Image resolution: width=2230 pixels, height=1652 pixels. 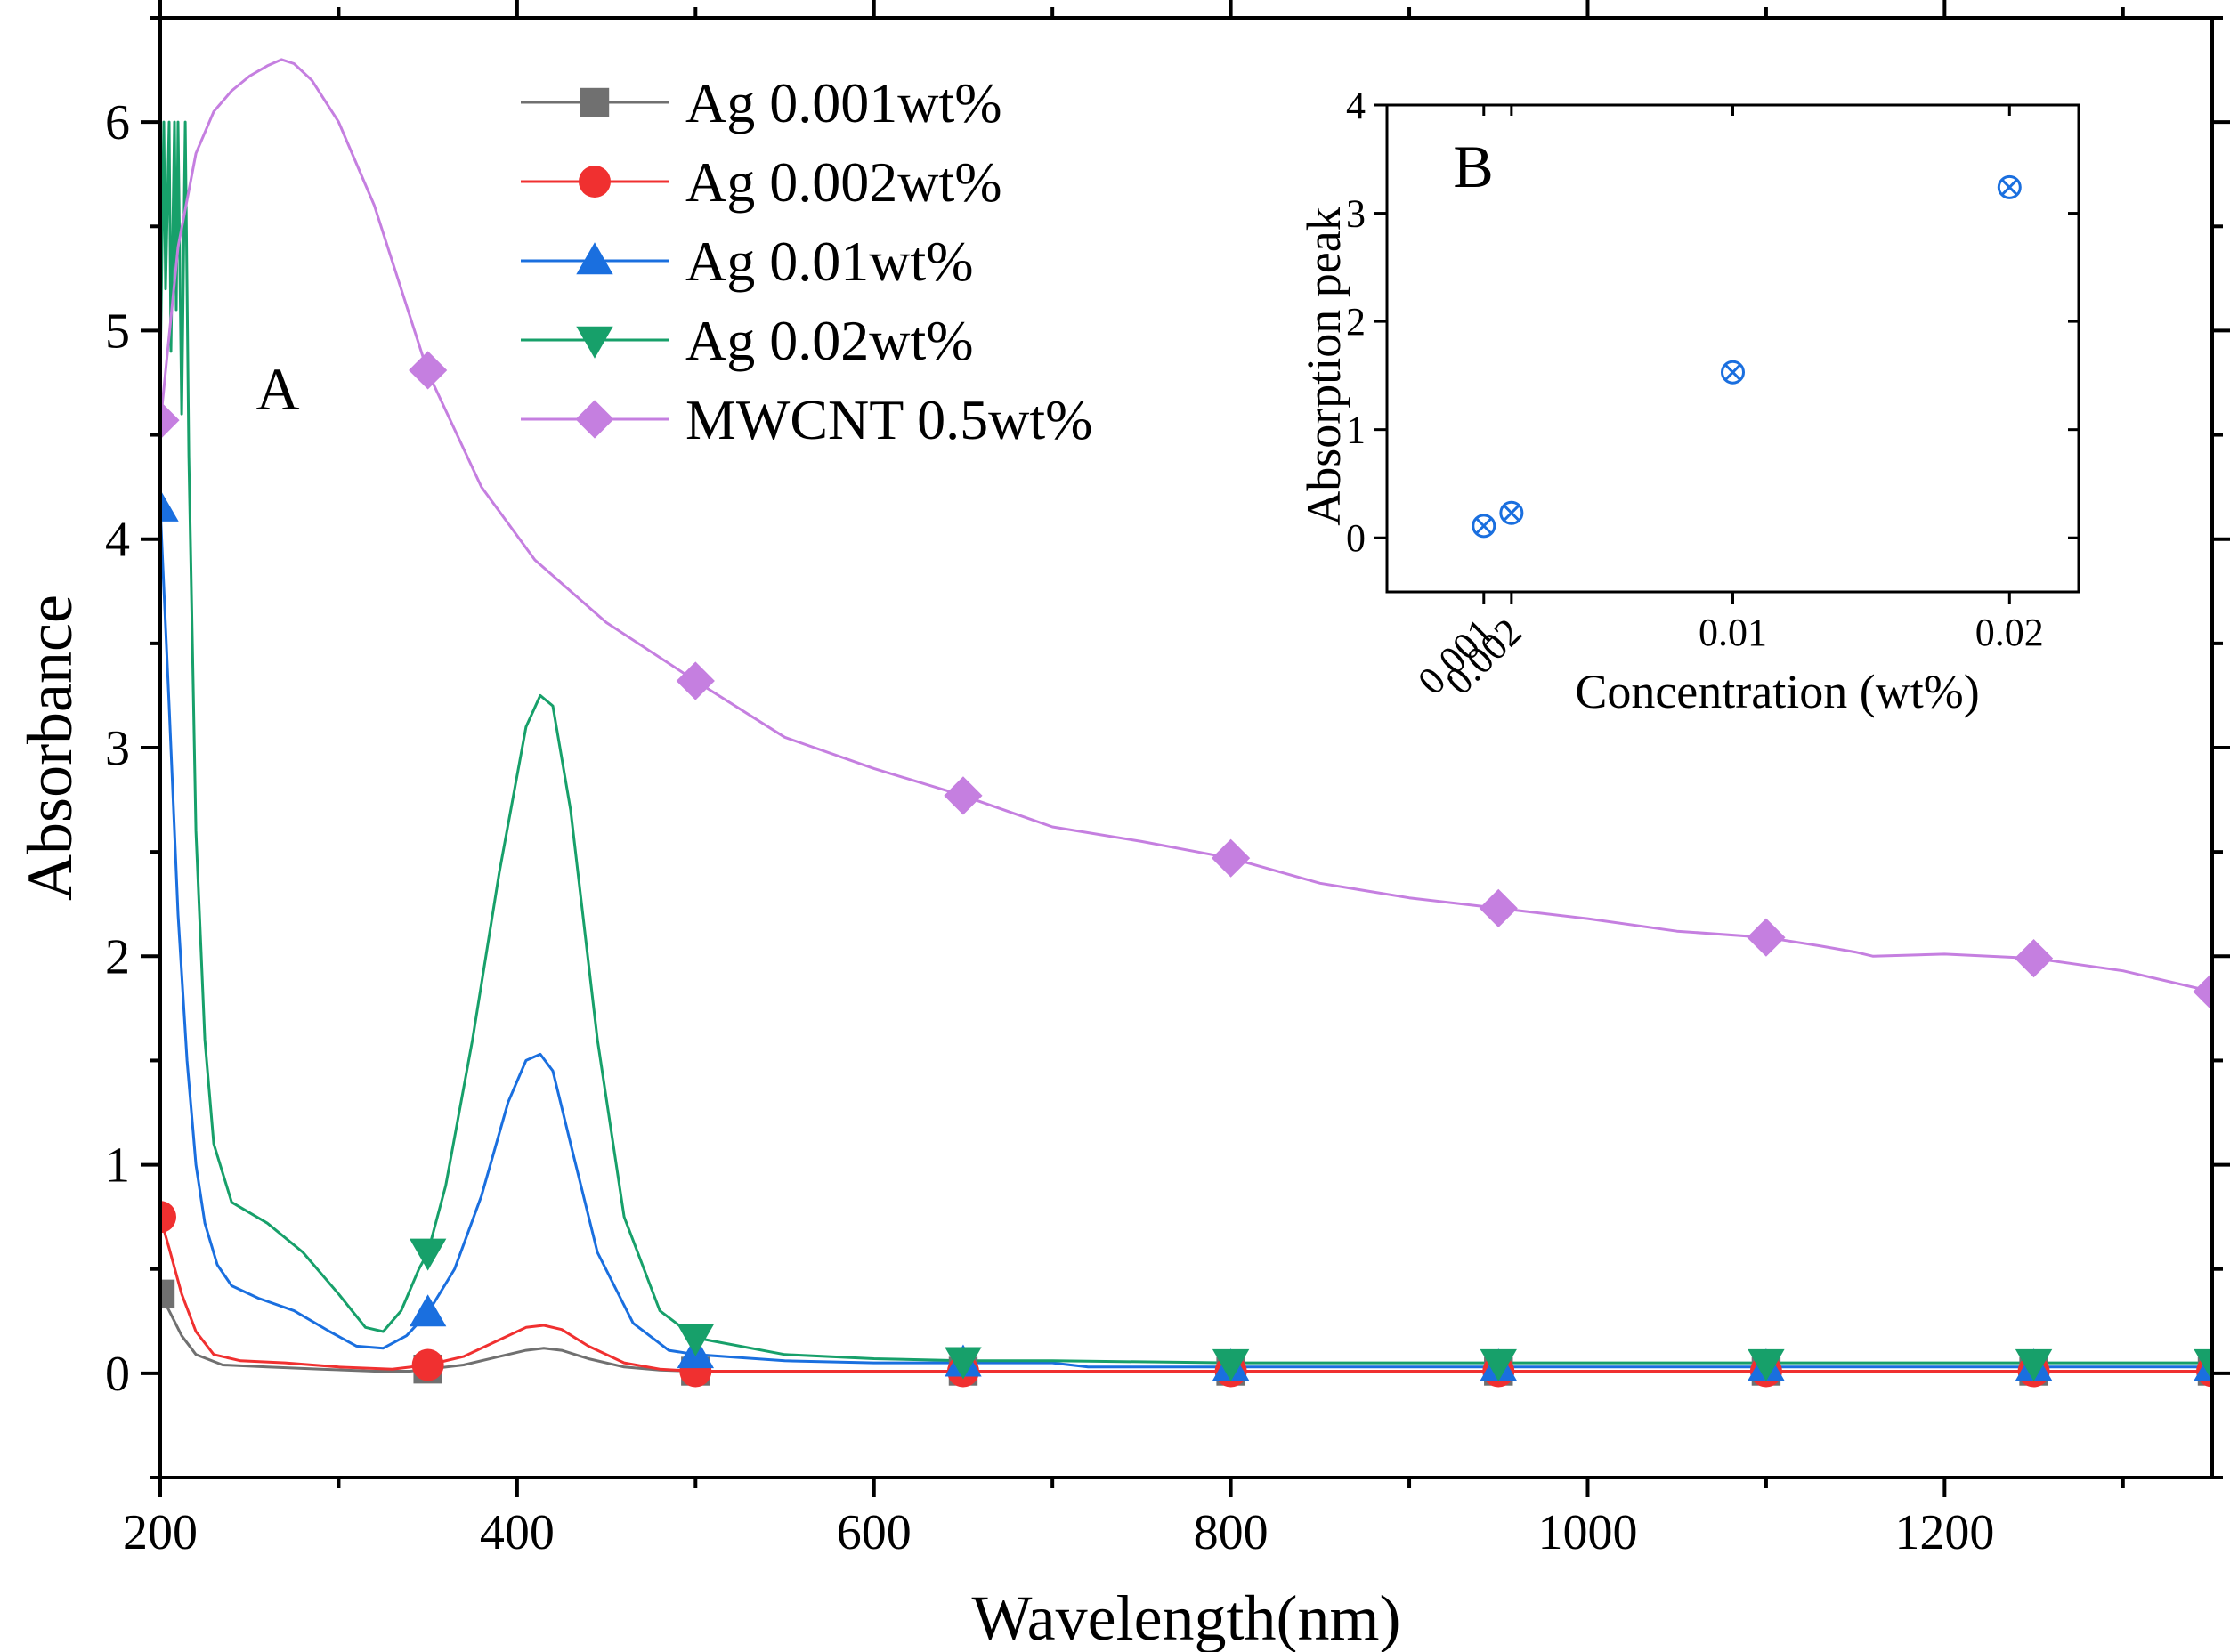 I want to click on x-tick-label: 1200, so click(x=1944, y=1532).